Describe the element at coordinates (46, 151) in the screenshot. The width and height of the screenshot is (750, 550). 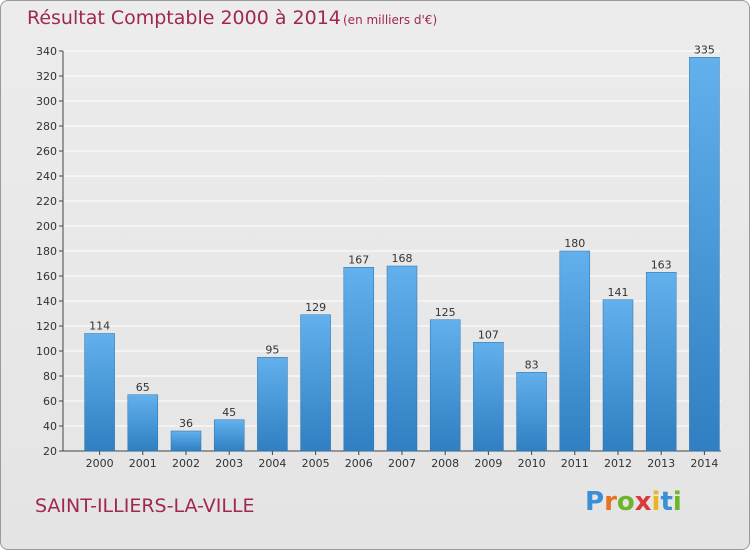
I see `y-tick-label: 260` at that location.